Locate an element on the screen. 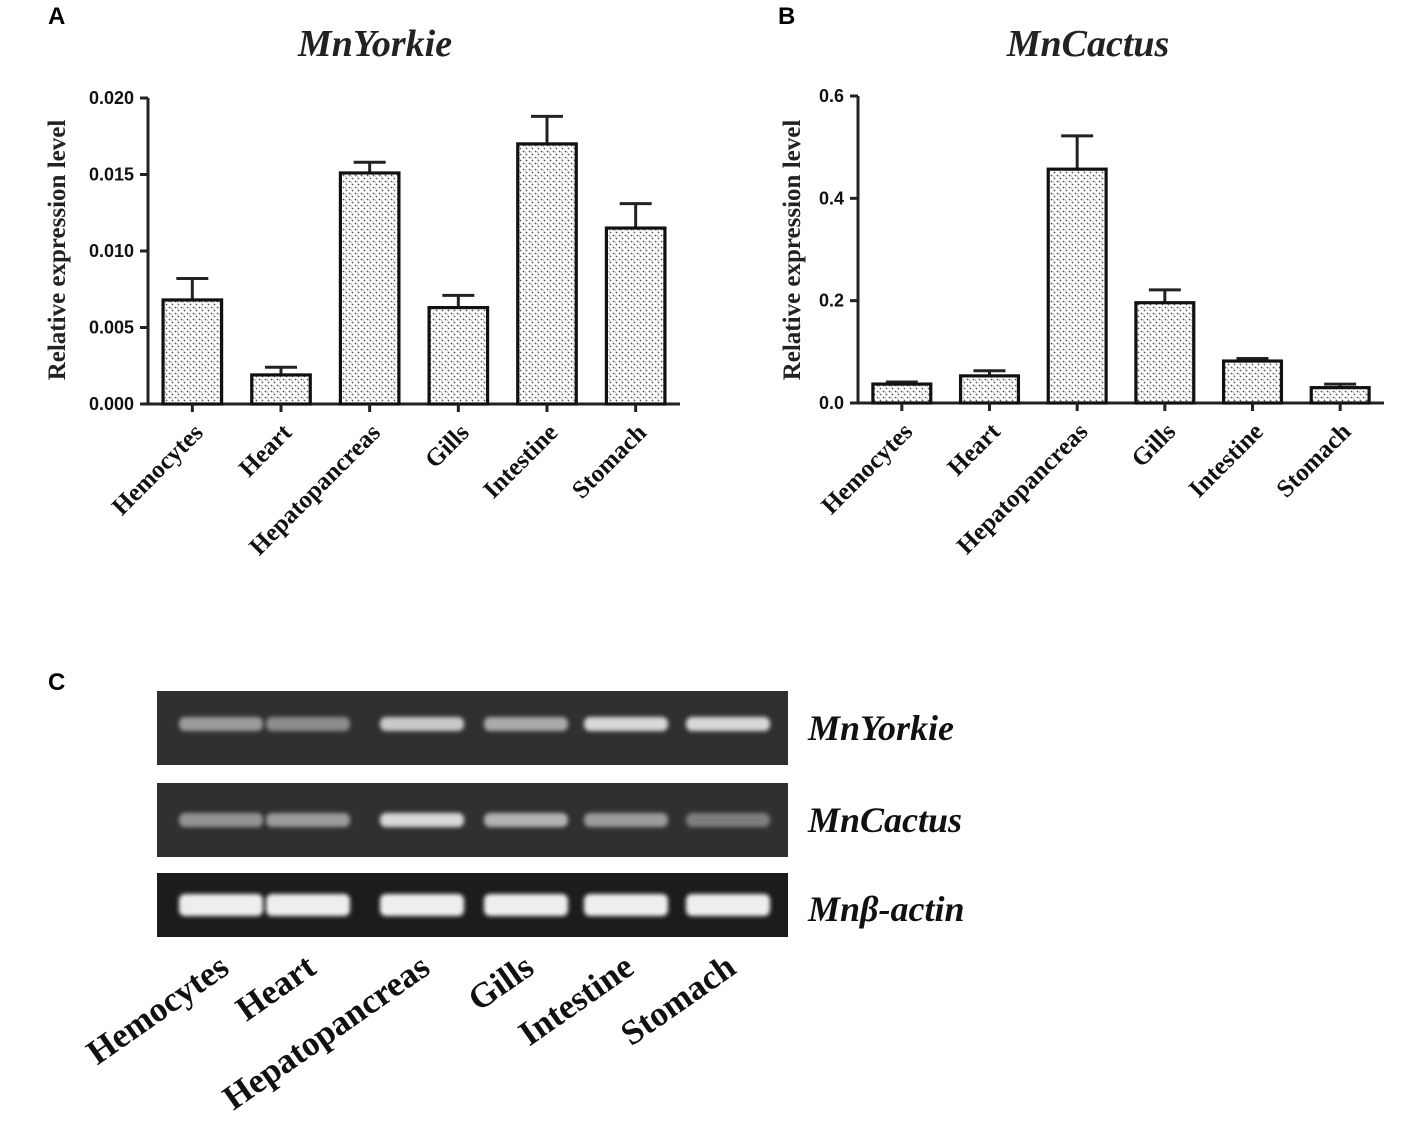 This screenshot has width=1417, height=1147. gel-lane-label: Heart is located at coordinates (276, 987).